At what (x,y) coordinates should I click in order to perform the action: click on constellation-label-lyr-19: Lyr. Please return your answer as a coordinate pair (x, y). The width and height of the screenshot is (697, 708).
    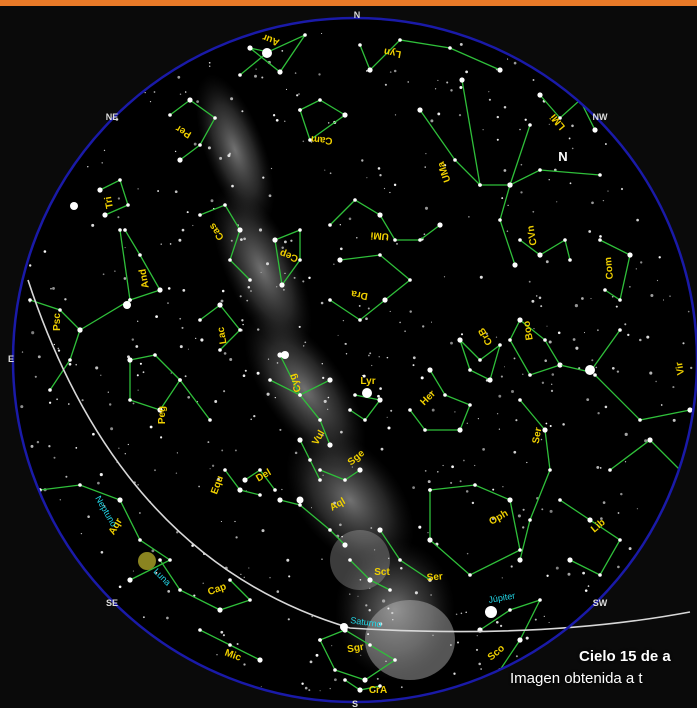
    Looking at the image, I should click on (367, 381).